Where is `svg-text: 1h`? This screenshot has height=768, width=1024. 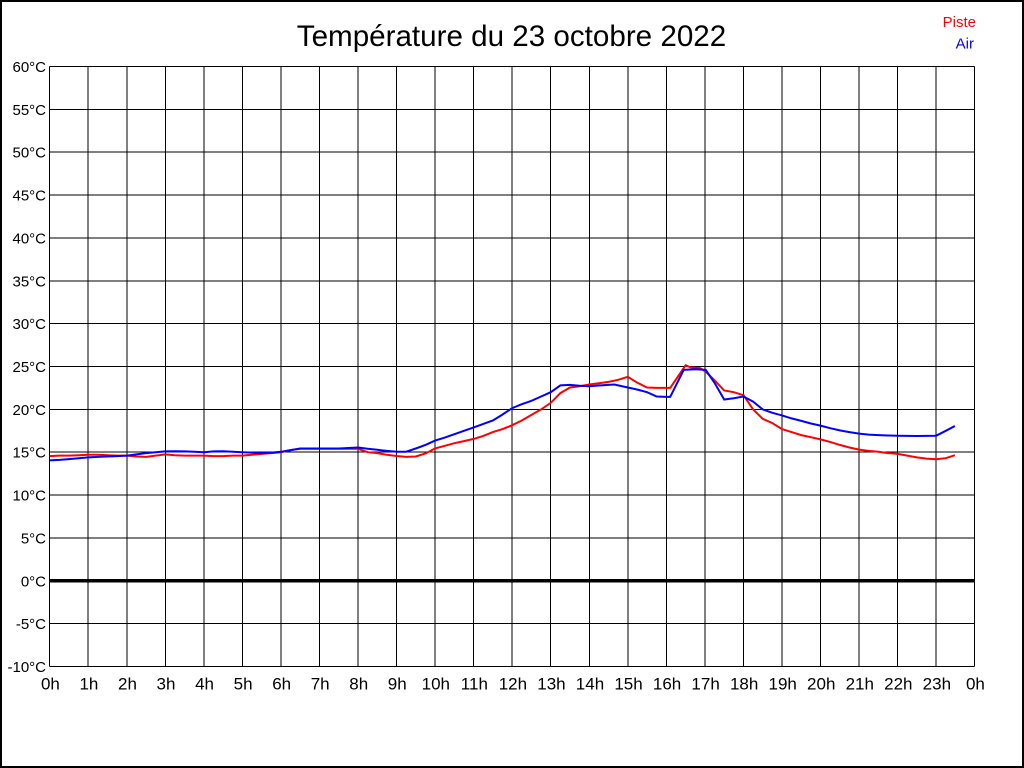 svg-text: 1h is located at coordinates (88, 684).